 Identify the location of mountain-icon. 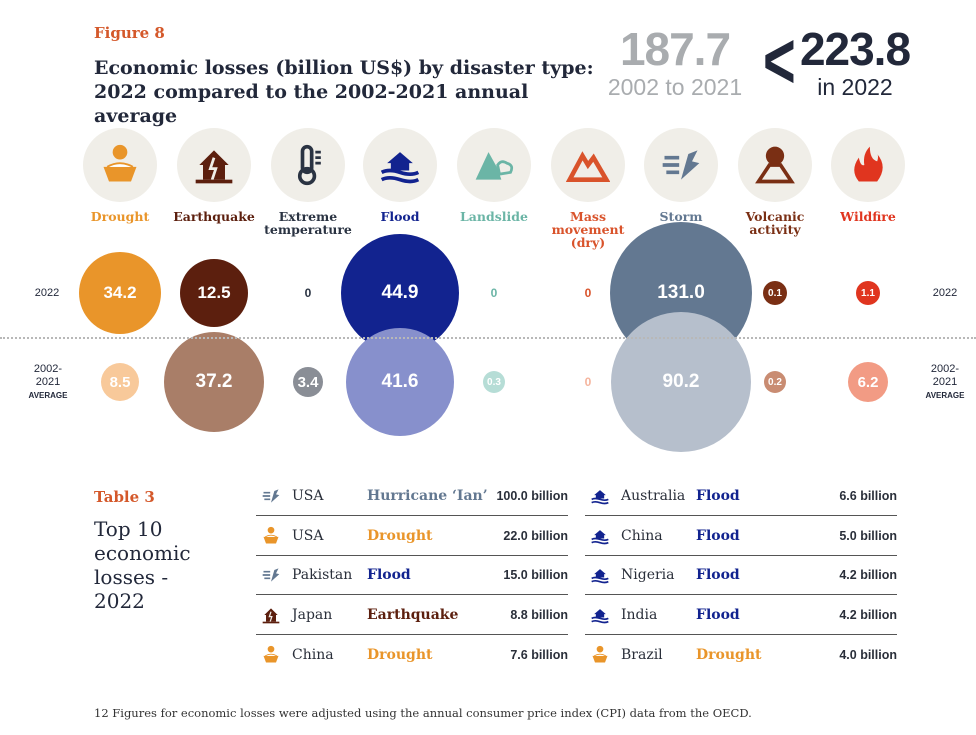
(588, 166).